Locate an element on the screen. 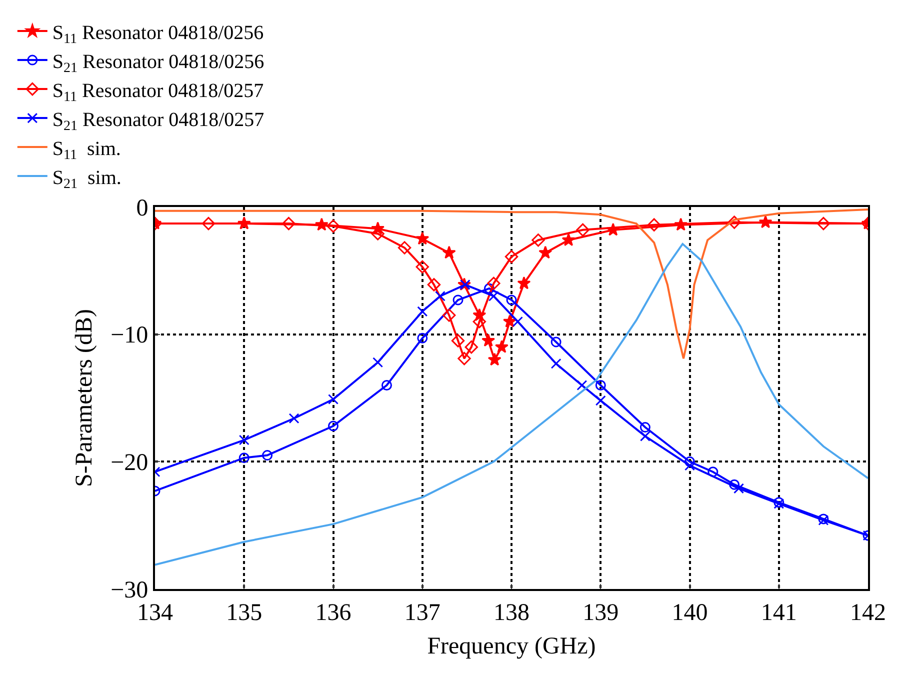 The height and width of the screenshot is (682, 911). x-tick-label: 138 is located at coordinates (512, 613).